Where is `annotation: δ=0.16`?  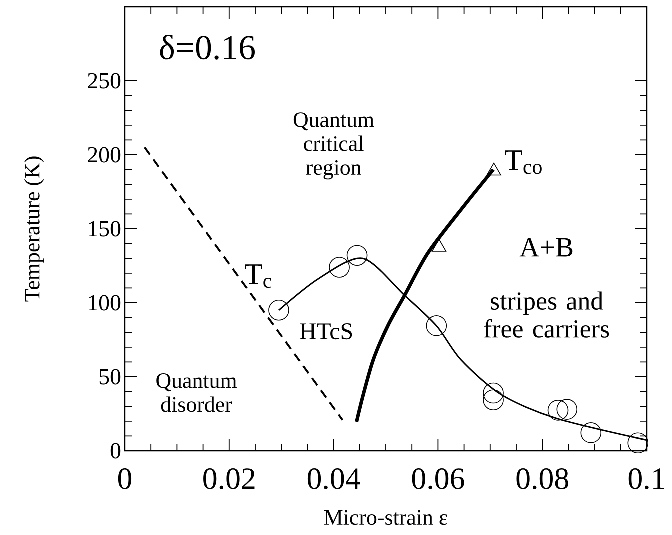
annotation: δ=0.16 is located at coordinates (207, 47).